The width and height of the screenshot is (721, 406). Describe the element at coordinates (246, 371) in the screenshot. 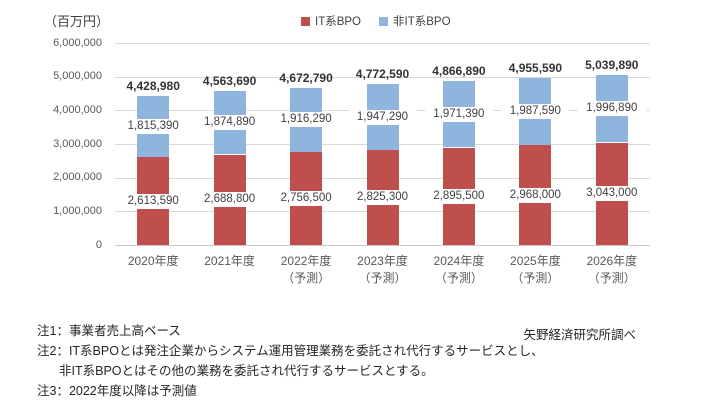

I see `note-2-continued: 非IT系BPOとはその他の業務を委託され代行するサービスとする。` at that location.